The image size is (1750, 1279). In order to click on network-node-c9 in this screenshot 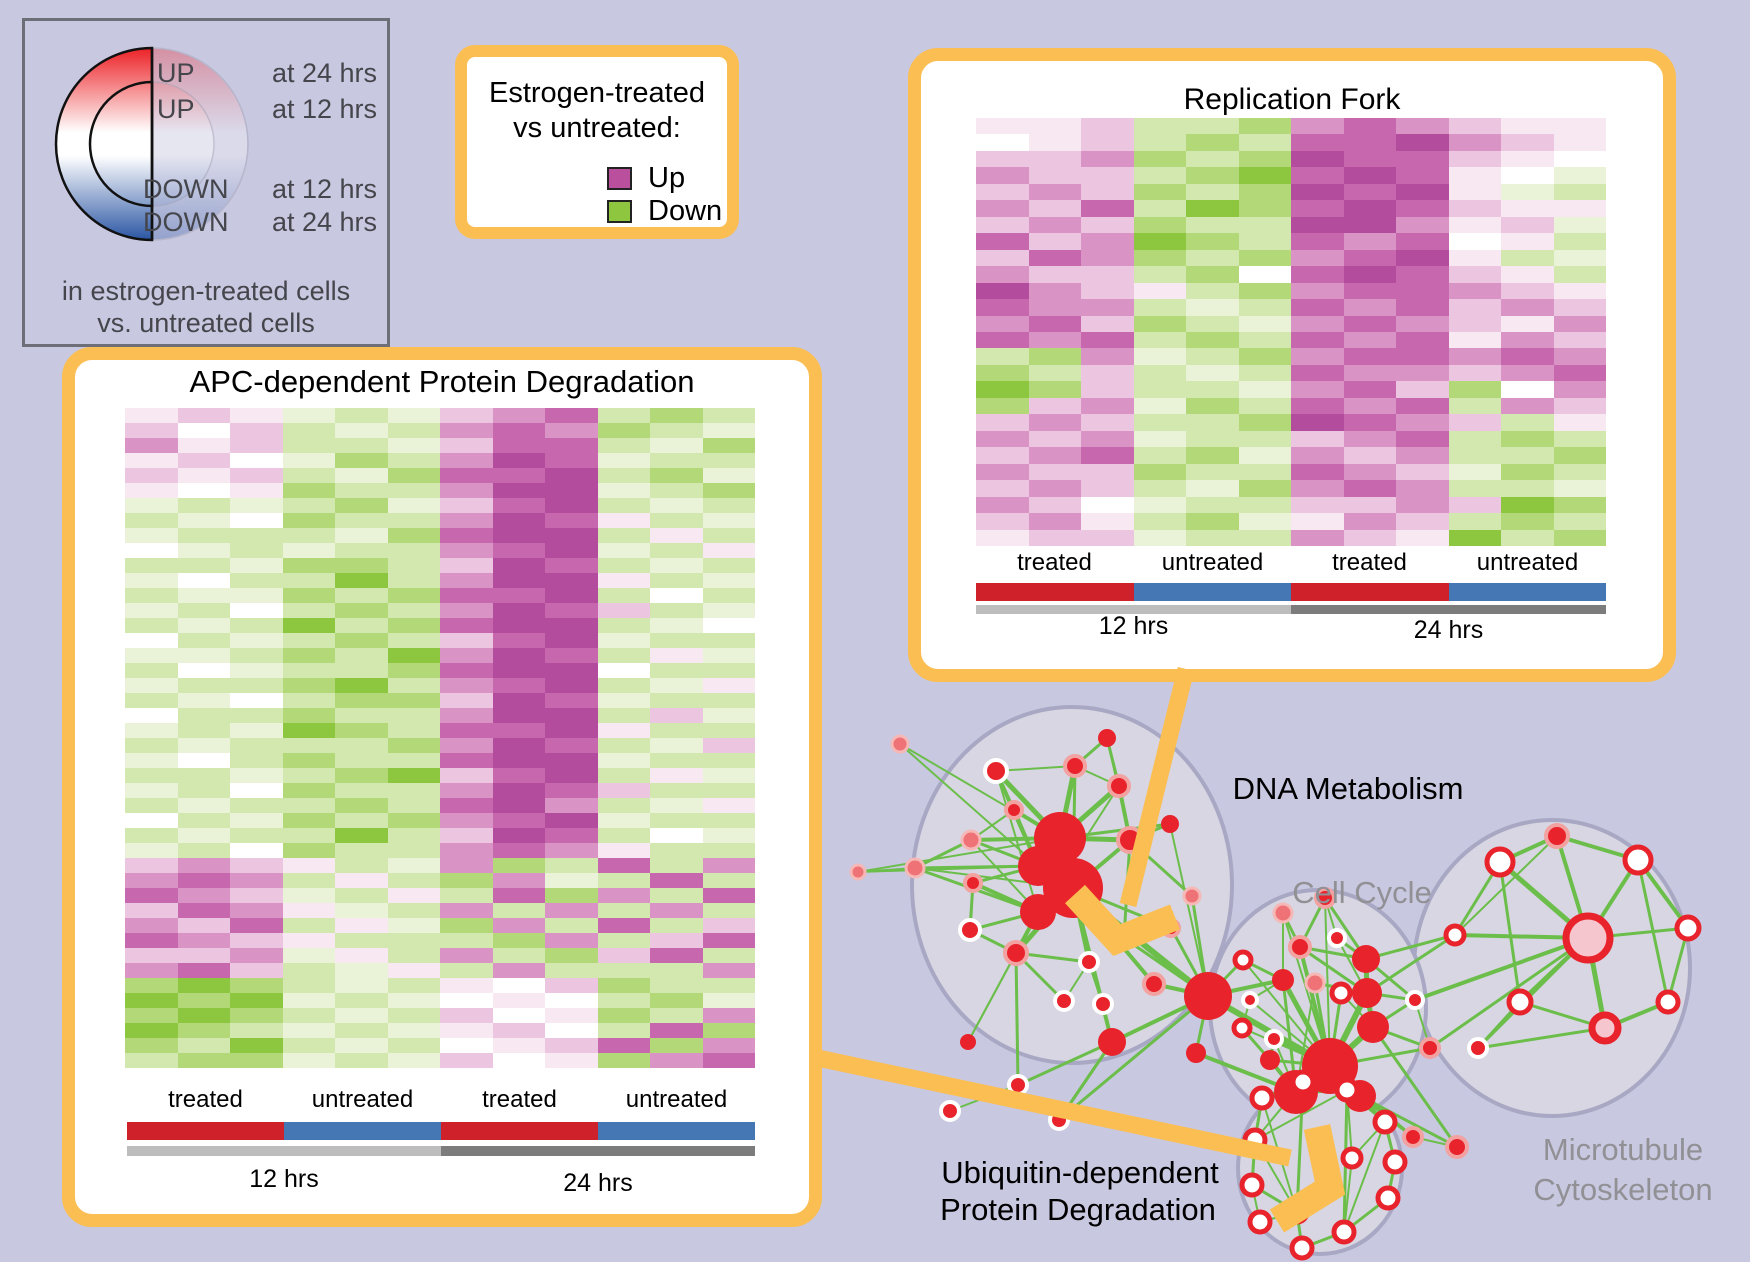, I will do `click(1330, 1066)`.